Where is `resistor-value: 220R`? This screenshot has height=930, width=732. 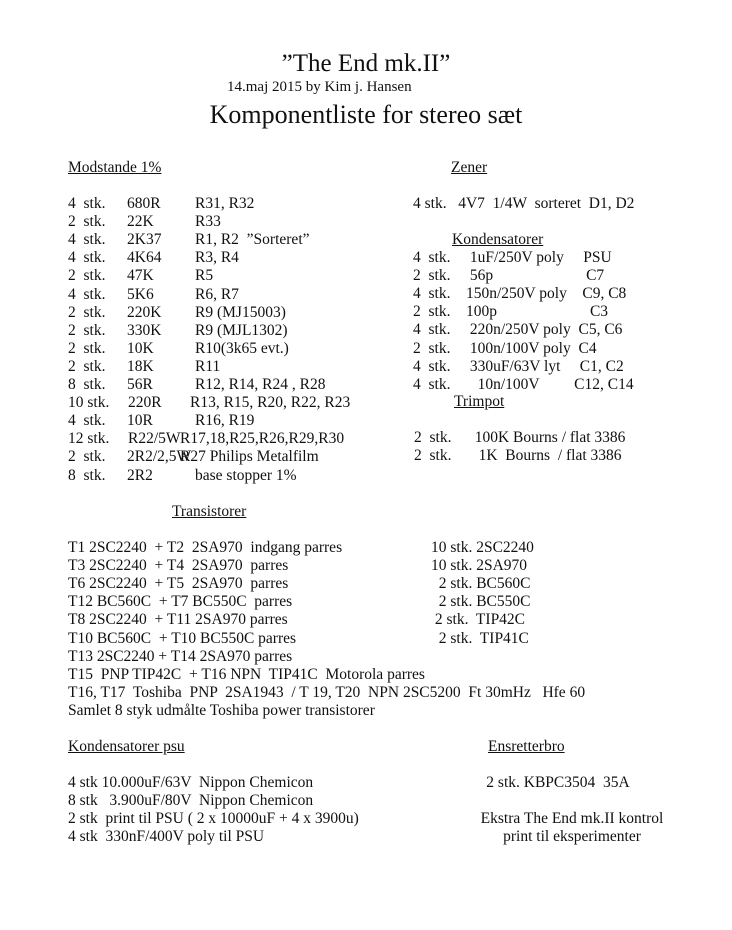 resistor-value: 220R is located at coordinates (145, 403).